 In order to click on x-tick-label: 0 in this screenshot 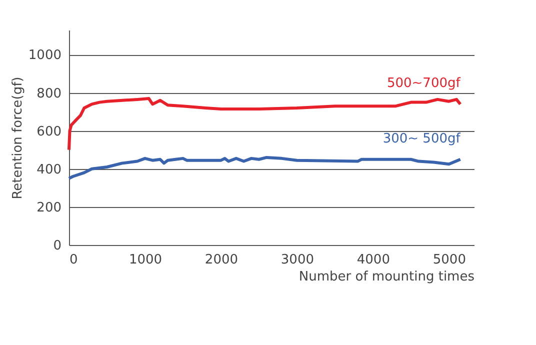, I will do `click(74, 260)`.